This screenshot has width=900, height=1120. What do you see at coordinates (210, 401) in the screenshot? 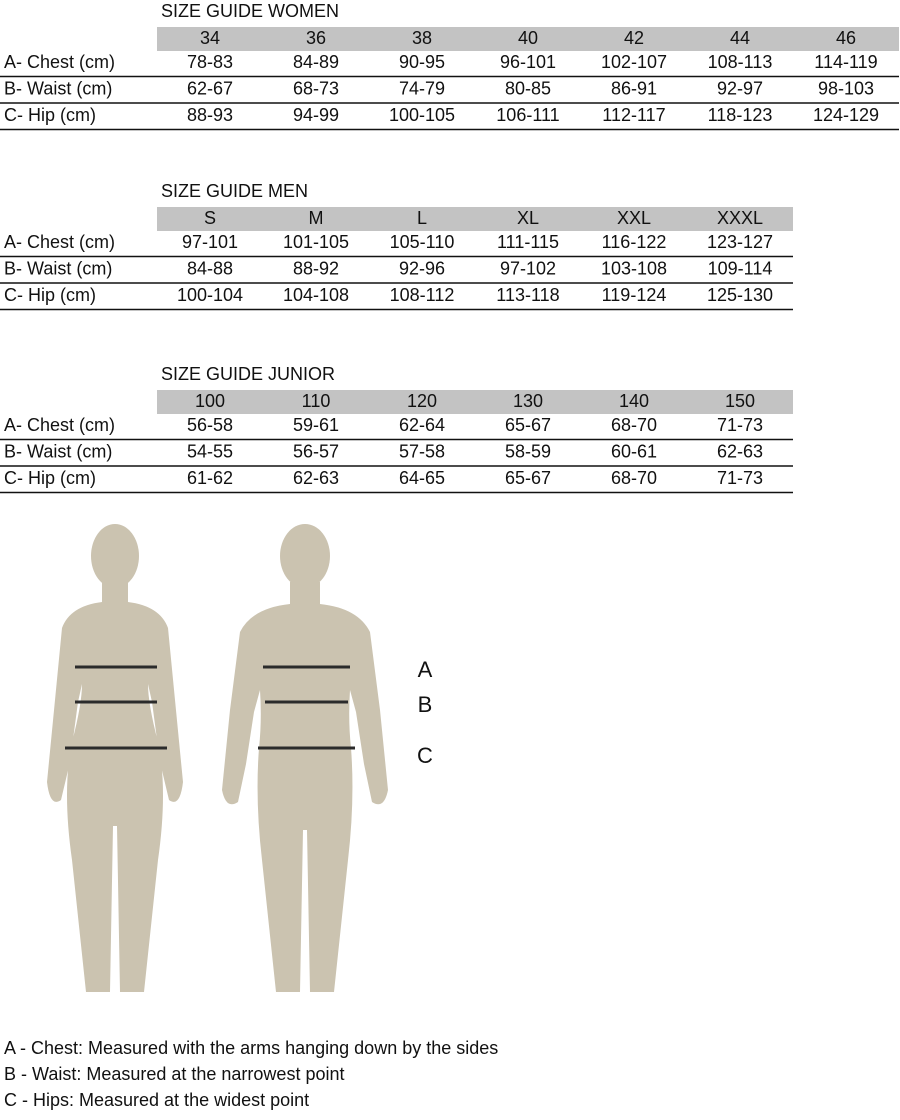
I see `size-header: 100` at bounding box center [210, 401].